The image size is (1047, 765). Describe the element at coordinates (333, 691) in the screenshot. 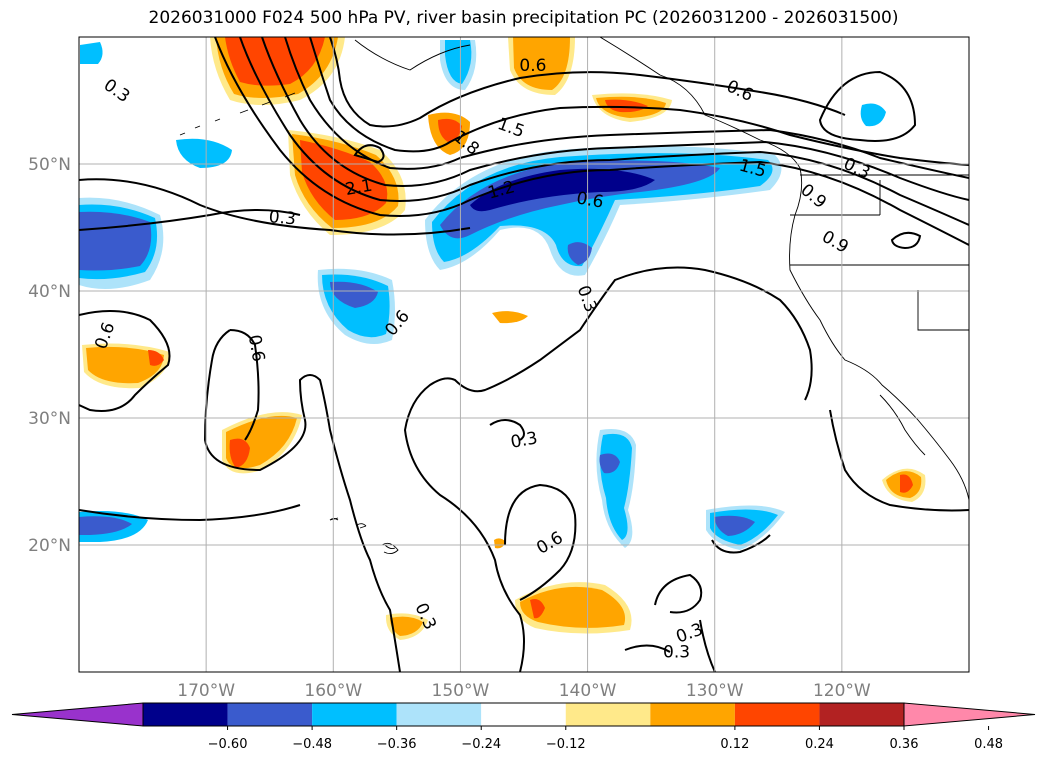

I see `lon-label: 160°W` at that location.